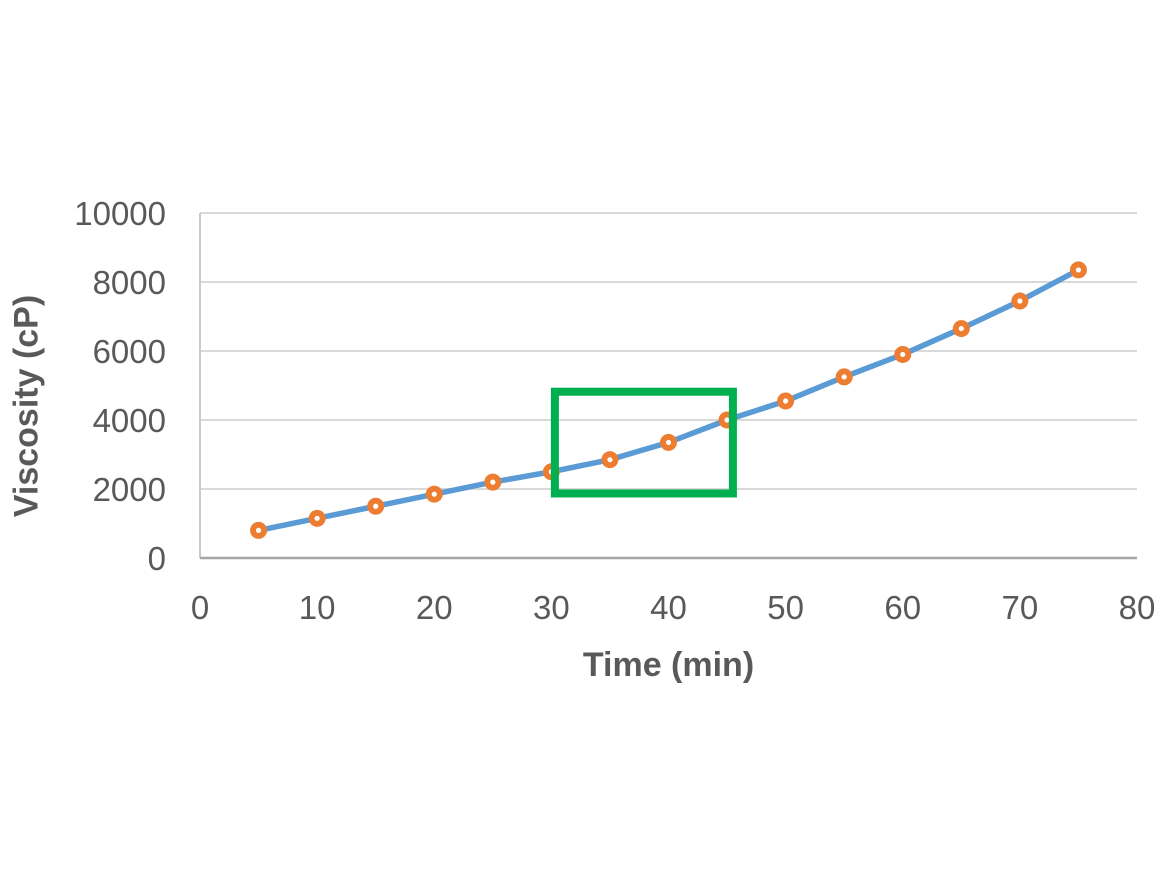 The width and height of the screenshot is (1170, 878). I want to click on x-tick-label: 0, so click(200, 607).